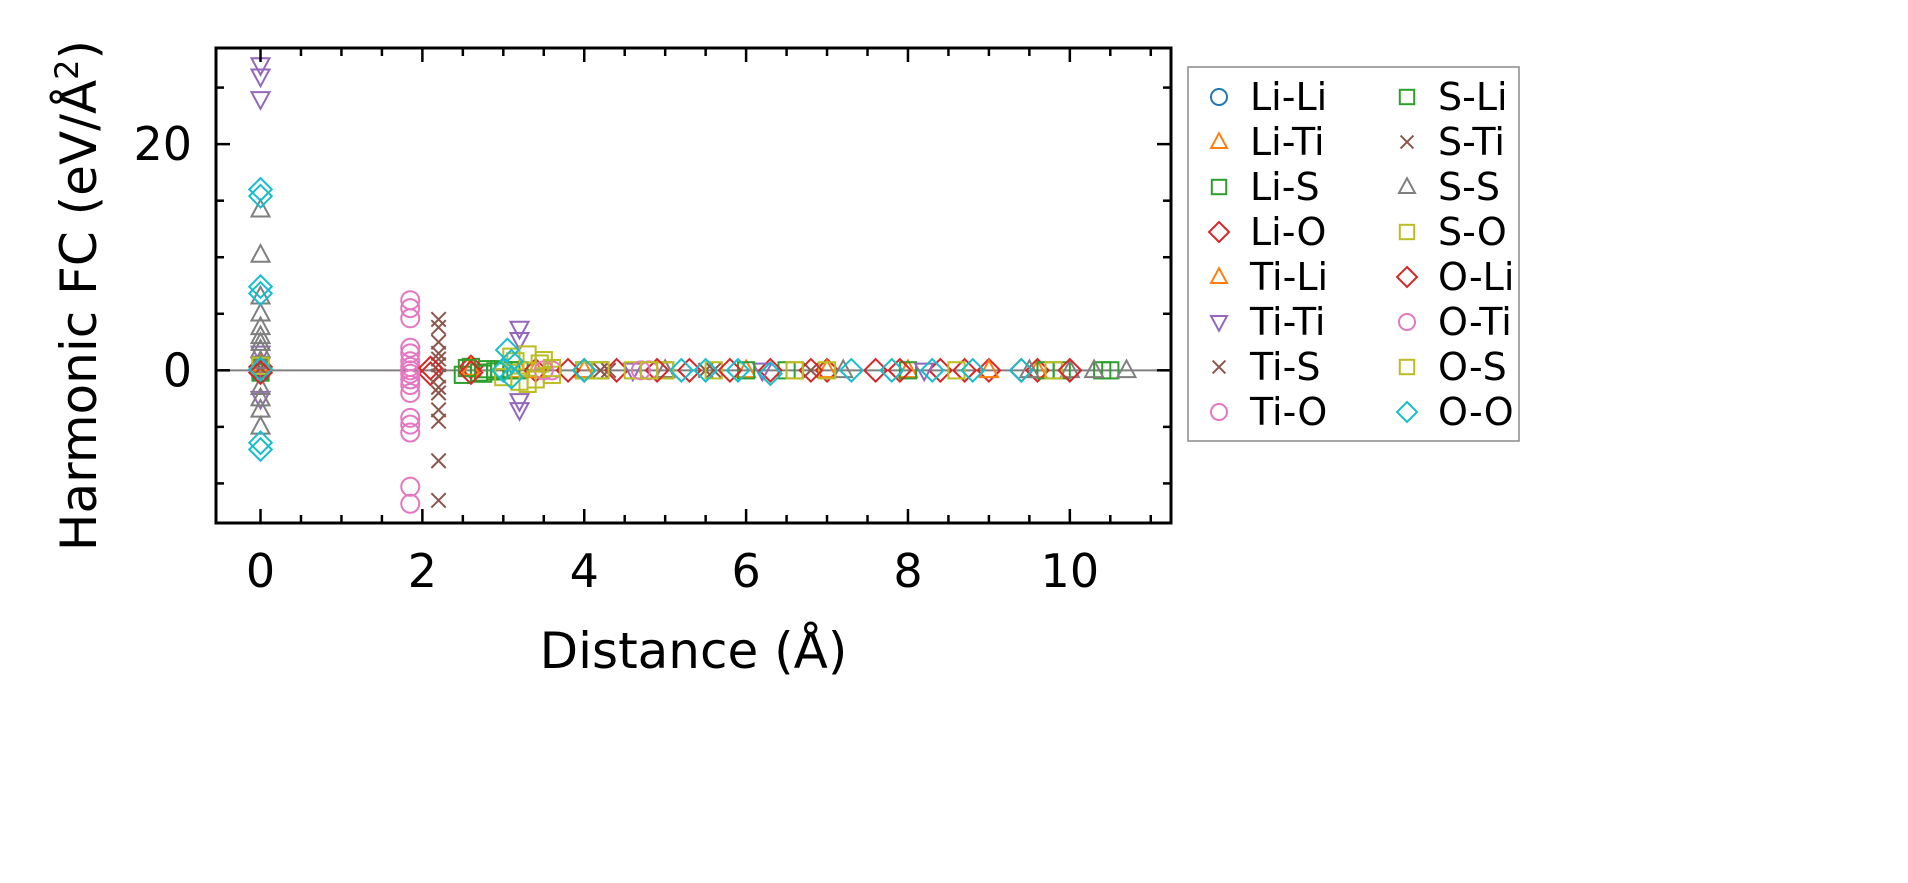  I want to click on legend-entry: Ti-O, so click(1268, 412).